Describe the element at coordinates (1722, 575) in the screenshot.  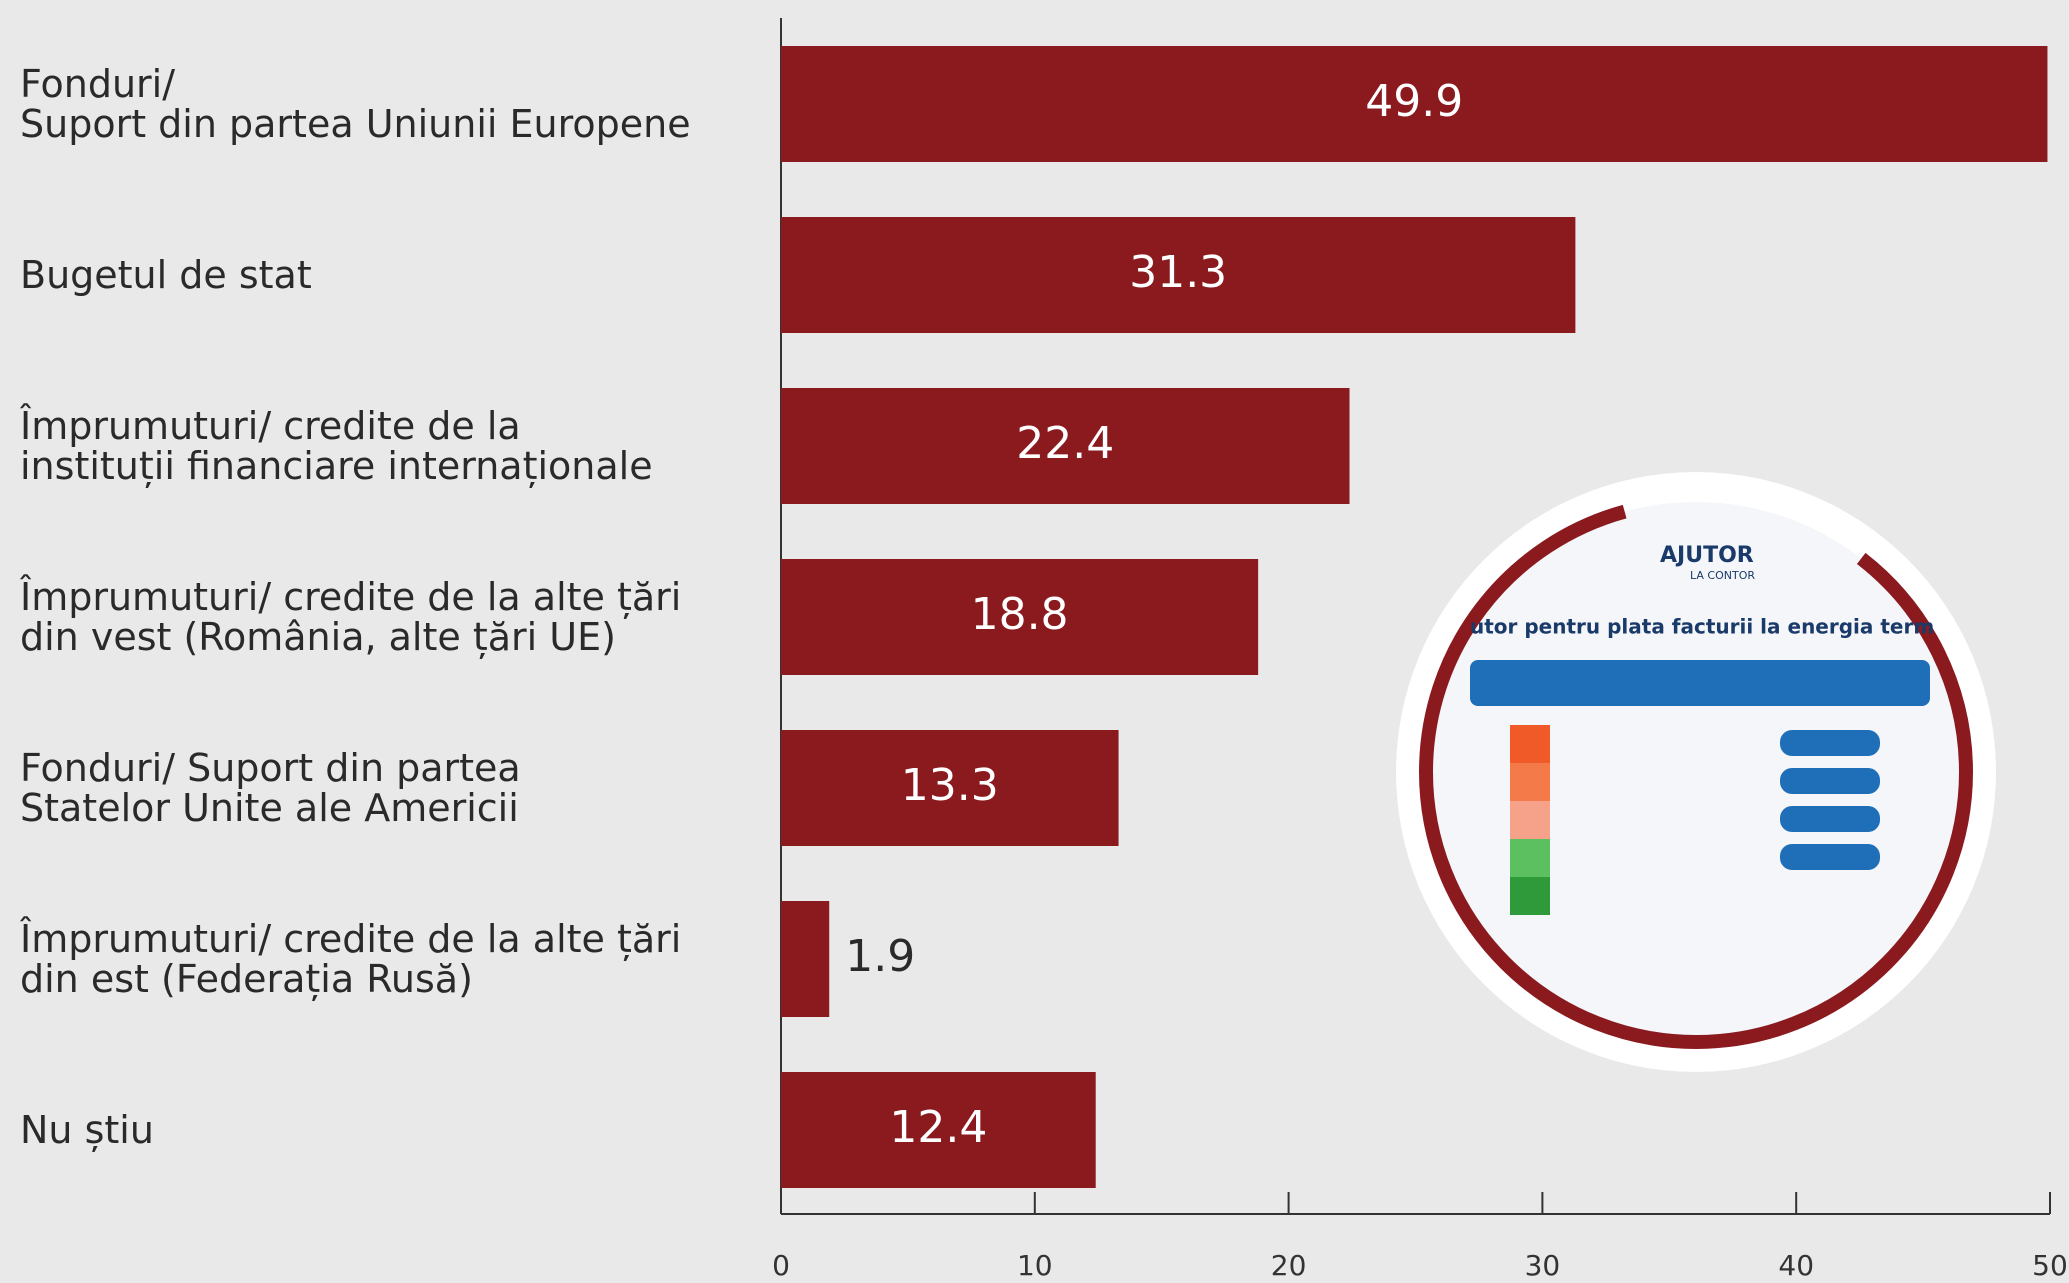
I see `inset-logo-sub: LA CONTOR` at that location.